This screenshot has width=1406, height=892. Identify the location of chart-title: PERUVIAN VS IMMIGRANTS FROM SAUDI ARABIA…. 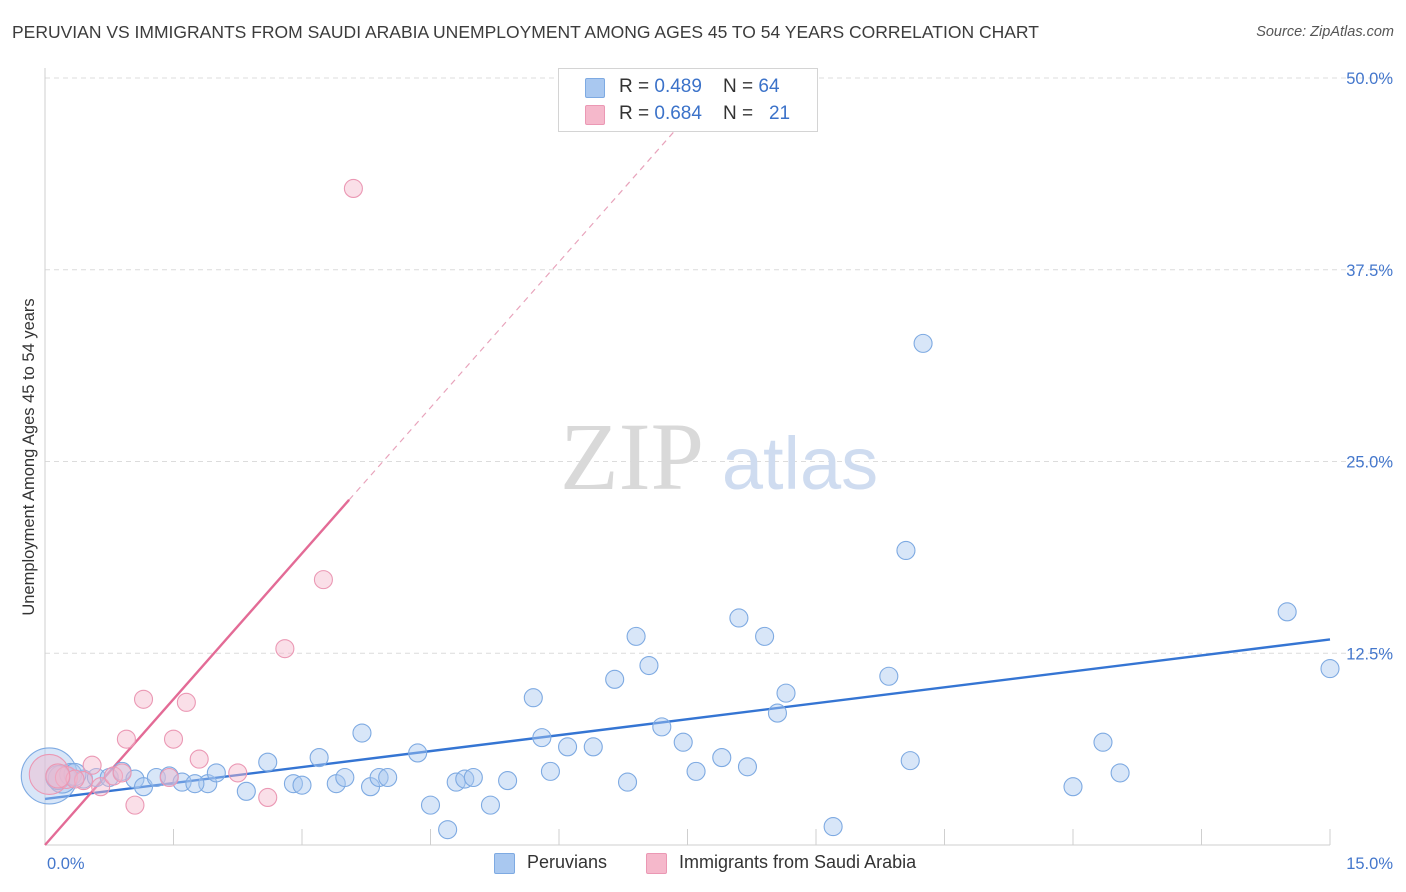
(525, 32).